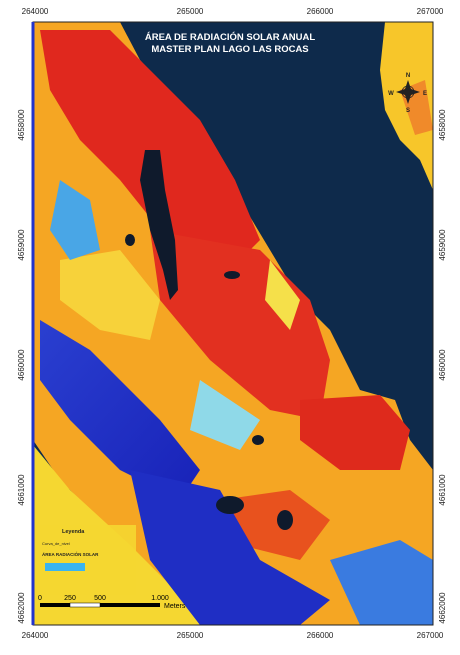  What do you see at coordinates (442, 608) in the screenshot?
I see `y-coord-right: 4662000` at bounding box center [442, 608].